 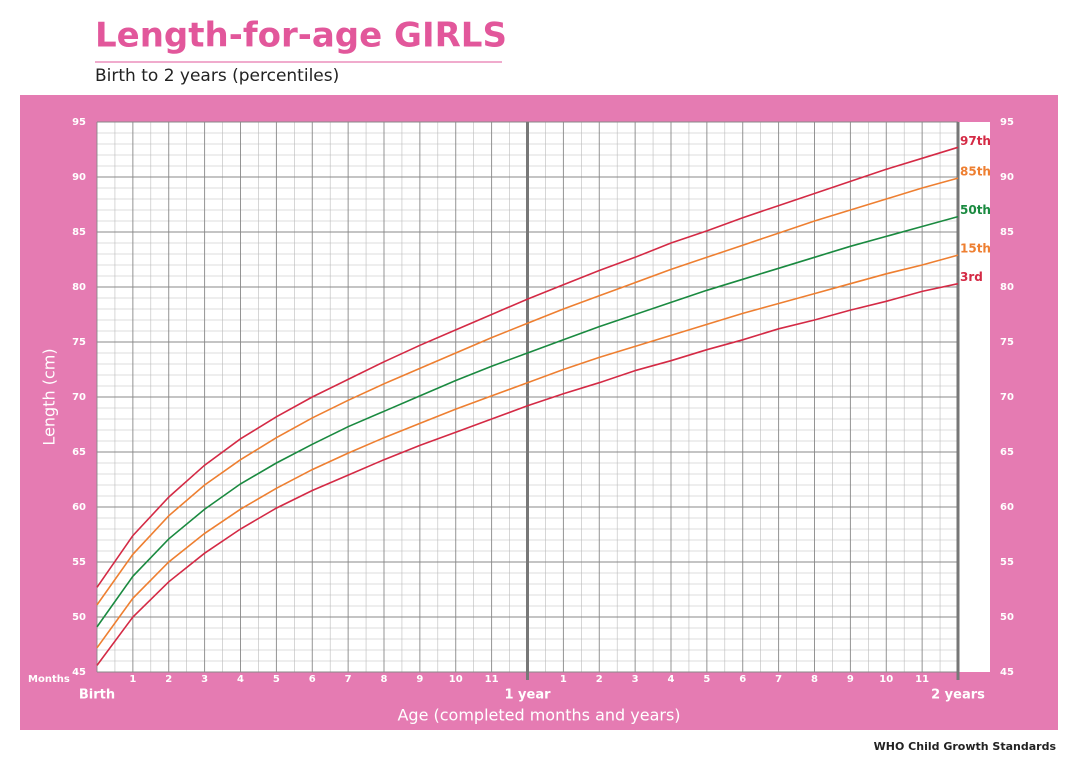 I want to click on y-tick-label-right: 55, so click(x=1007, y=562).